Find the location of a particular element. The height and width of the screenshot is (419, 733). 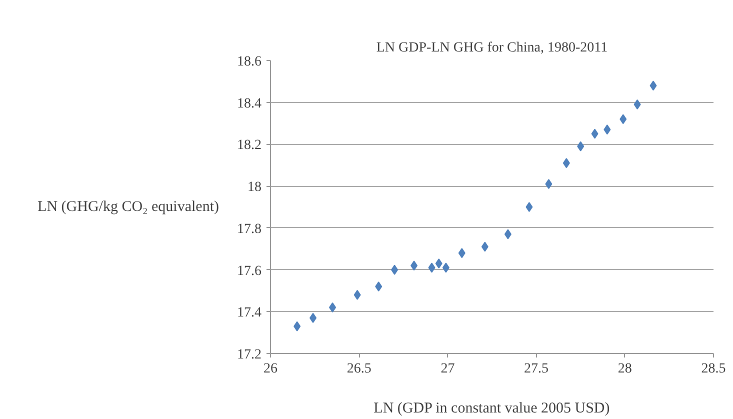

x-tick-label: 26.5 is located at coordinates (359, 369).